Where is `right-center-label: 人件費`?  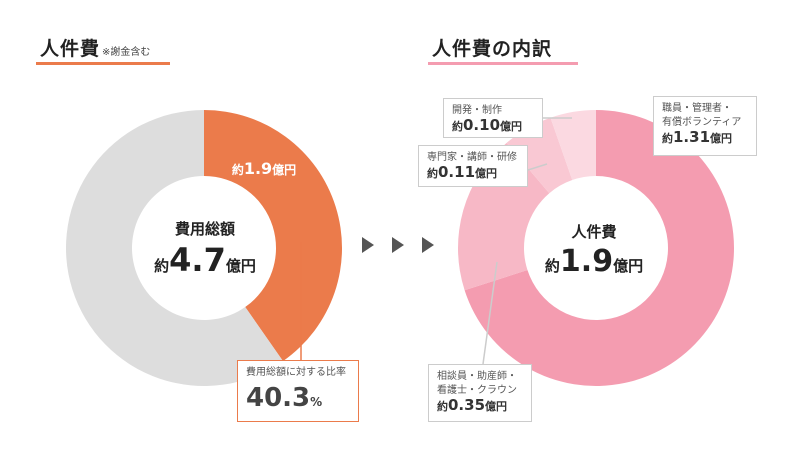 right-center-label: 人件費 is located at coordinates (594, 232).